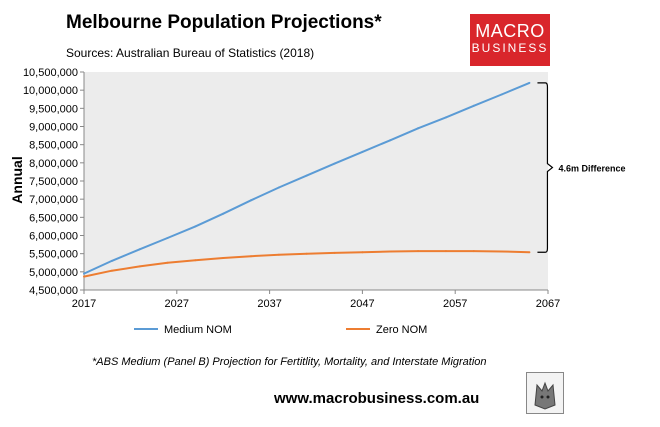  What do you see at coordinates (510, 31) in the screenshot?
I see `logo-line-1: MACRO` at bounding box center [510, 31].